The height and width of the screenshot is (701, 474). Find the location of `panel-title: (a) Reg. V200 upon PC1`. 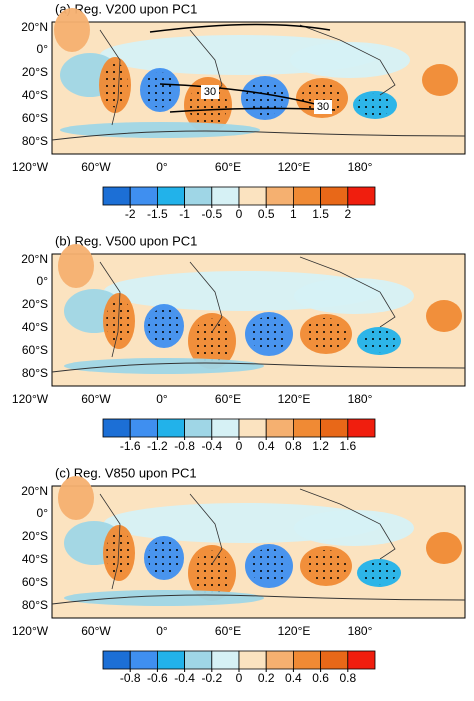

panel-title: (a) Reg. V200 upon PC1 is located at coordinates (126, 8).